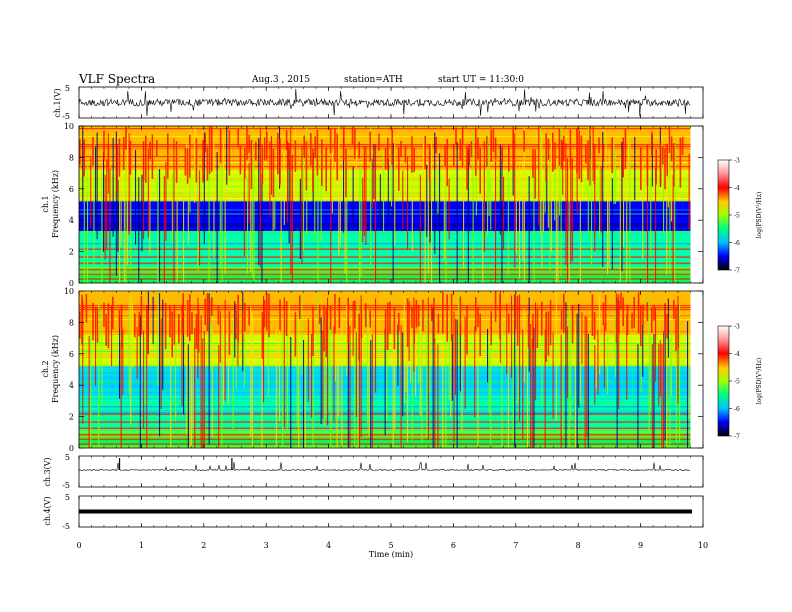 This screenshot has height=612, width=792. Describe the element at coordinates (71, 417) in the screenshot. I see `y-tick-label-2: 2` at that location.